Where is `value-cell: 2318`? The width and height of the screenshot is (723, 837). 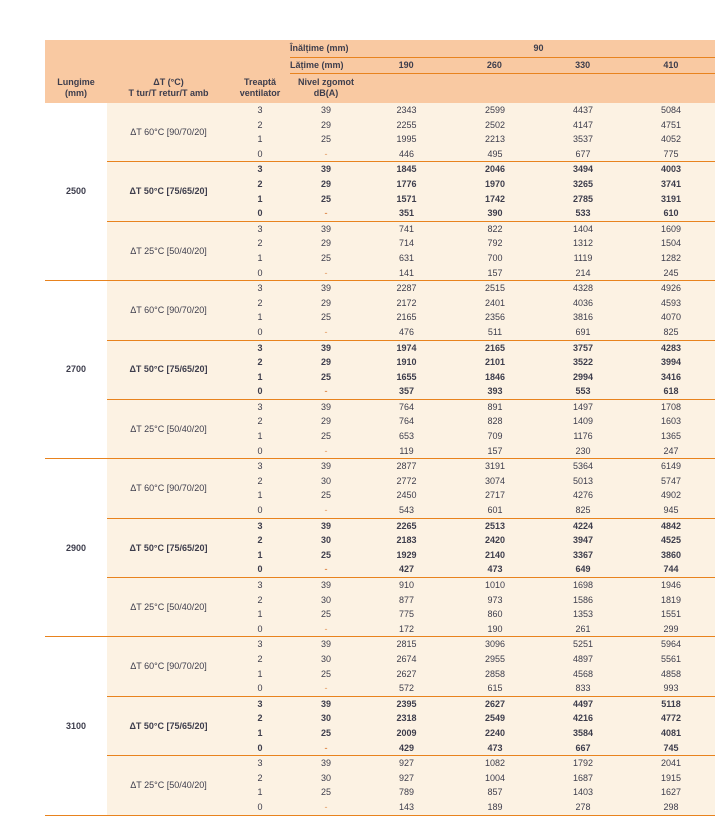
value-cell: 2318 is located at coordinates (406, 718).